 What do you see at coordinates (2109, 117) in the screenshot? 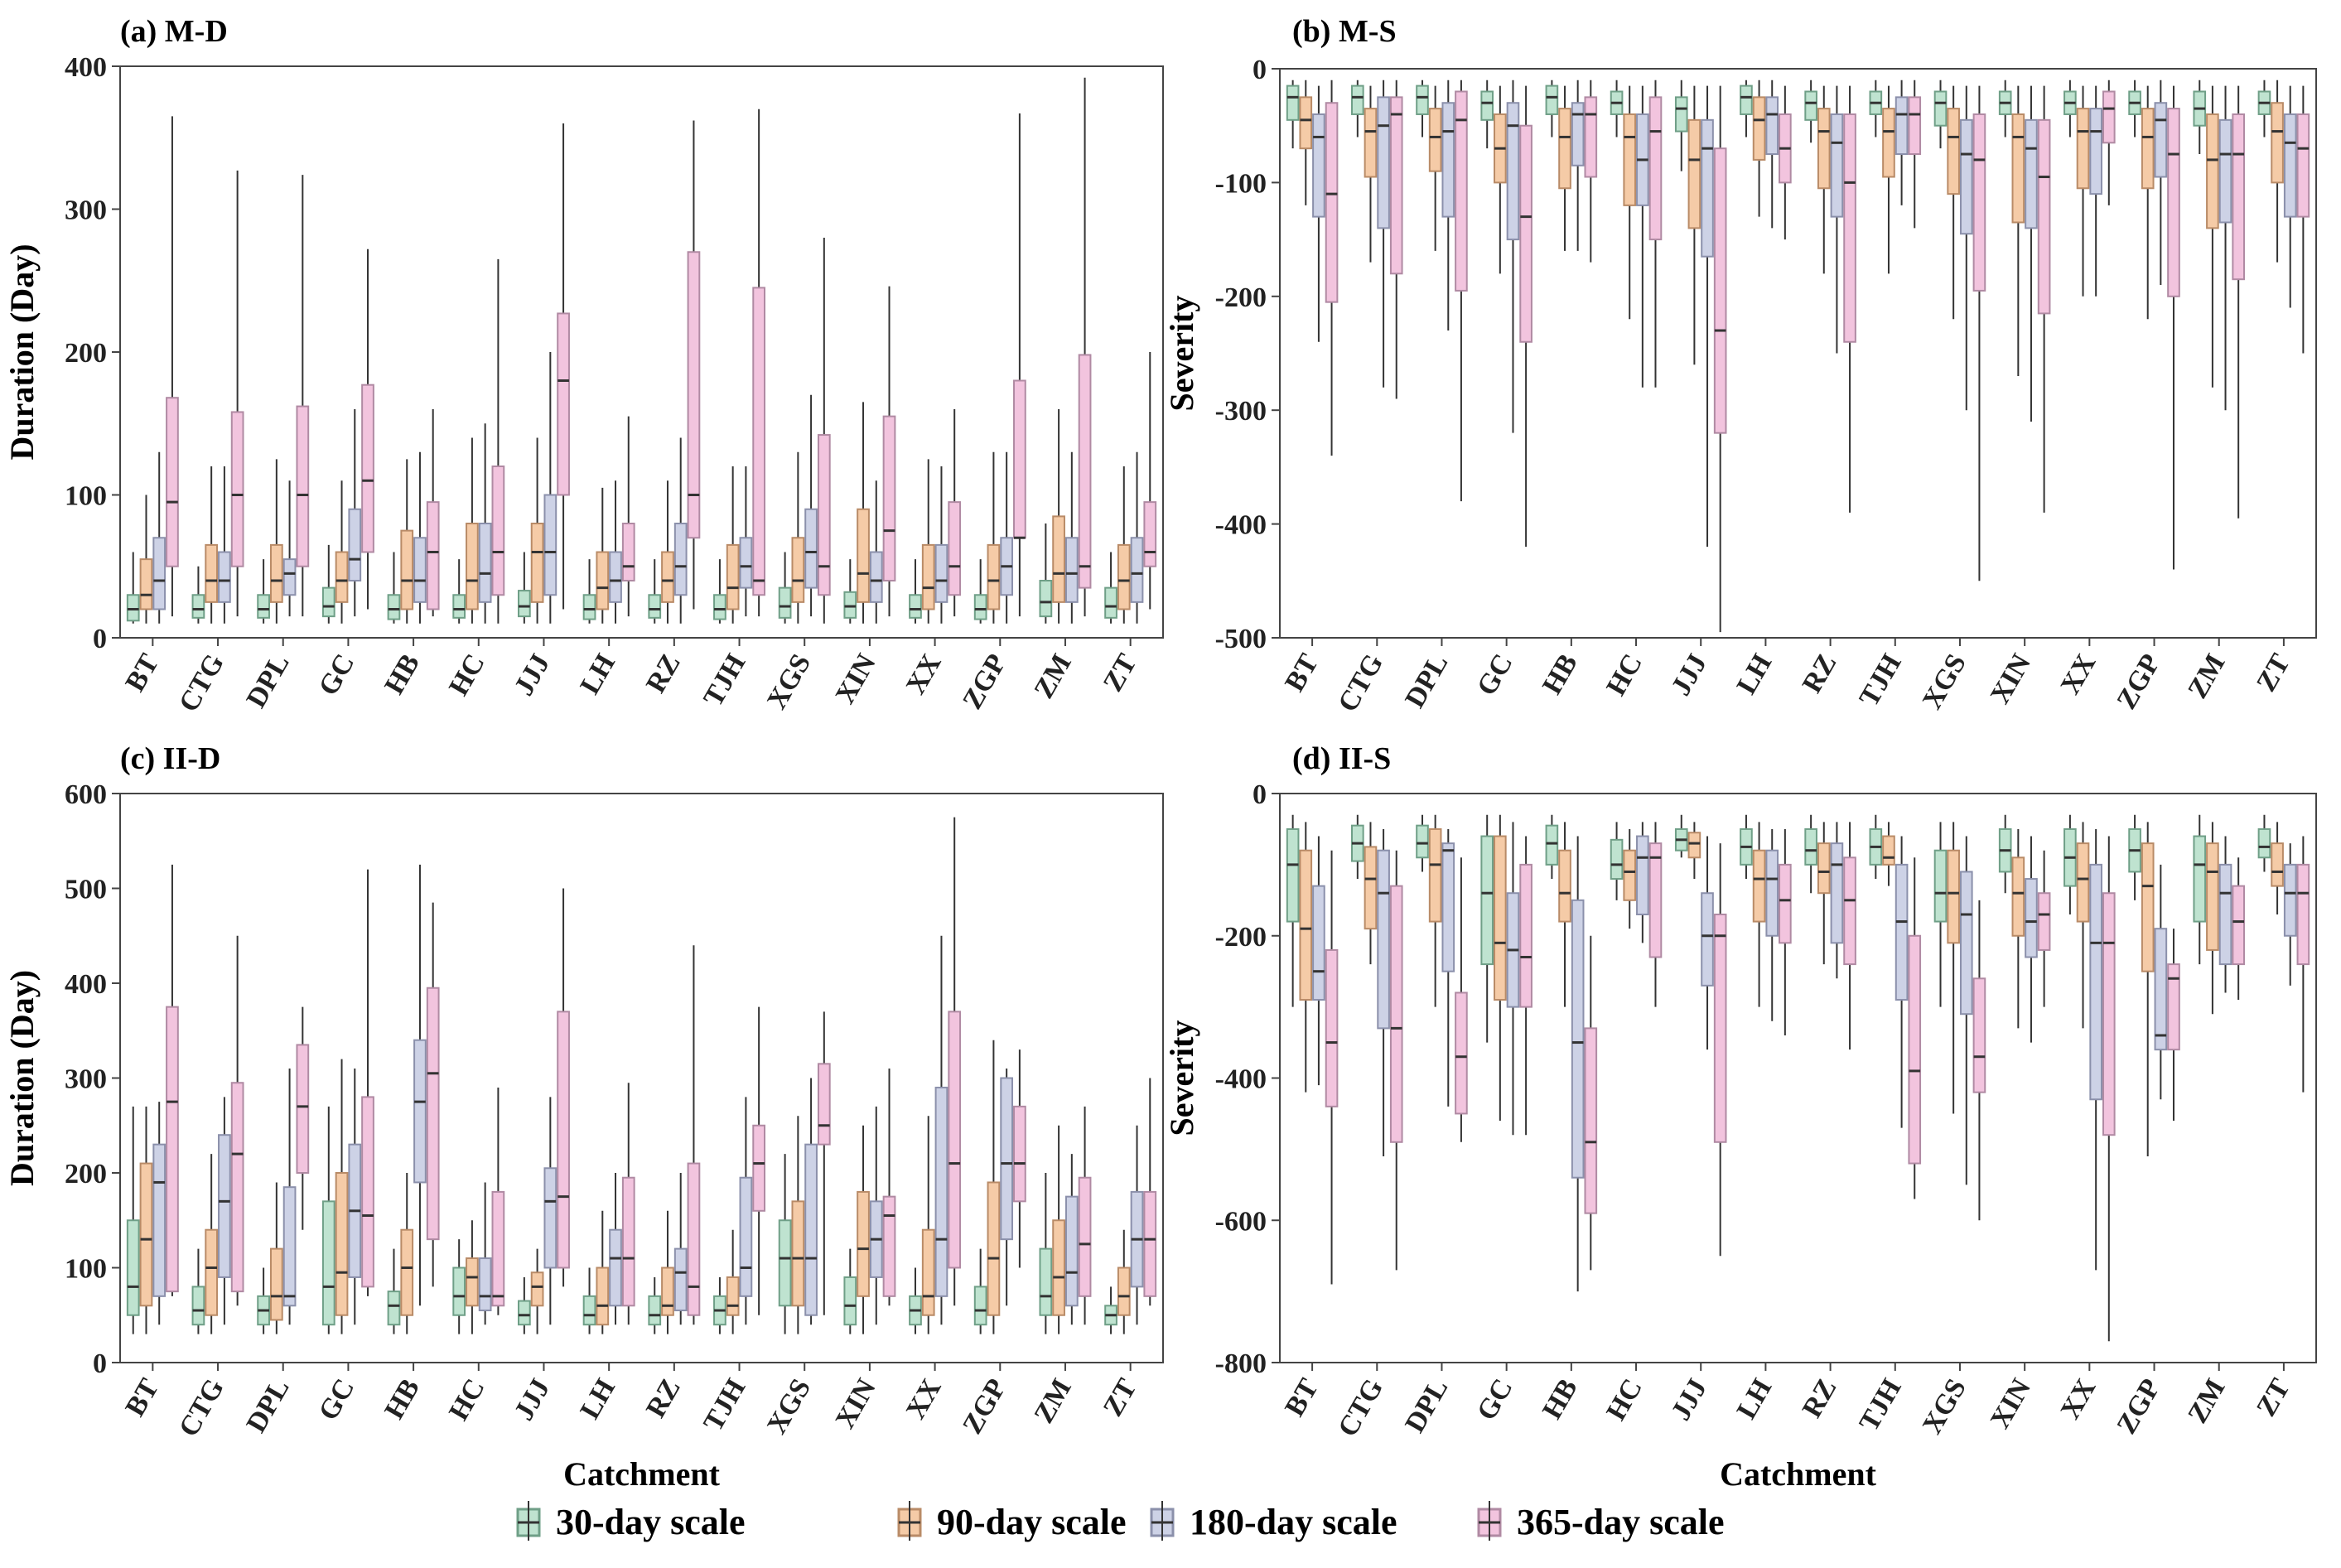
I see `box-xx-s3` at bounding box center [2109, 117].